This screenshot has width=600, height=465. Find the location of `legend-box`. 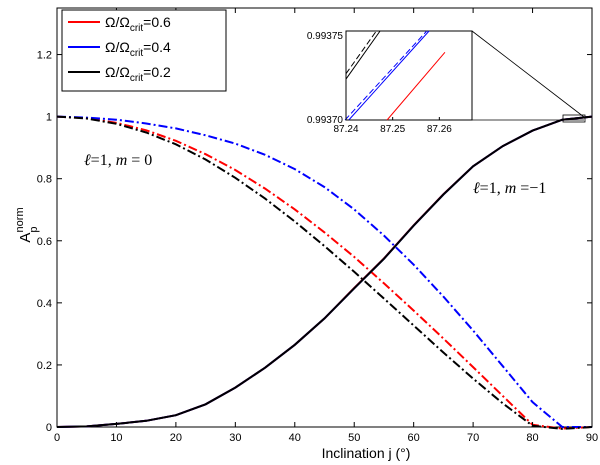

legend-box is located at coordinates (144, 50).